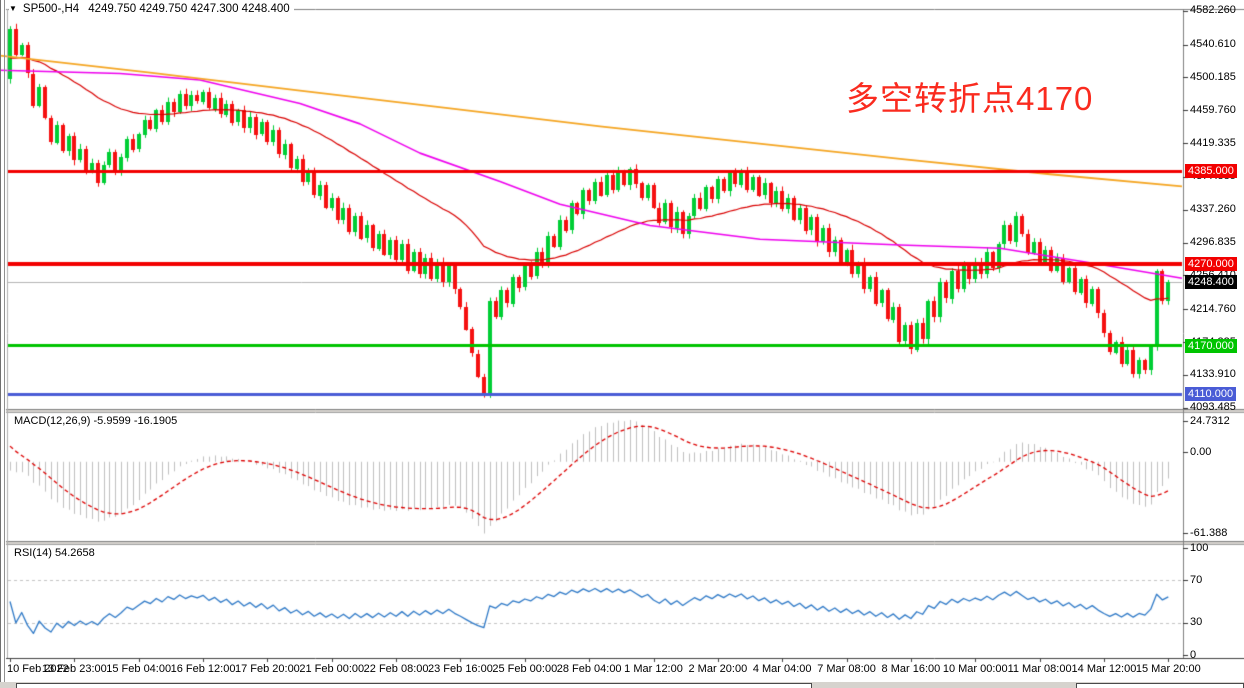 The height and width of the screenshot is (688, 1244). Describe the element at coordinates (1213, 209) in the screenshot. I see `price-tick-label: 4337.260` at that location.